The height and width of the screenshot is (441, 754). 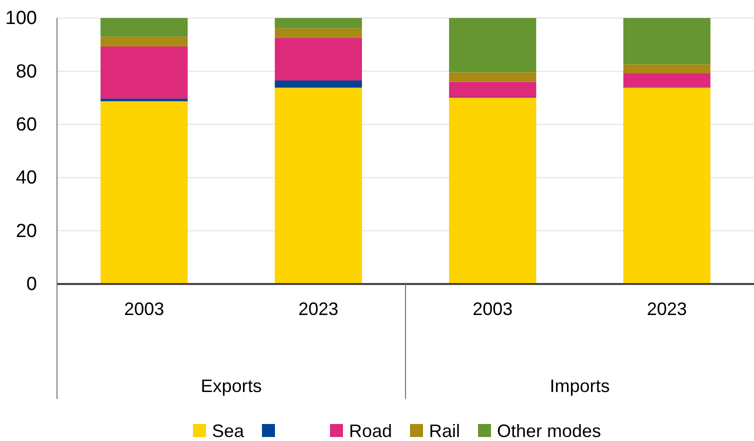 What do you see at coordinates (26, 231) in the screenshot?
I see `y-tick-label: 20` at bounding box center [26, 231].